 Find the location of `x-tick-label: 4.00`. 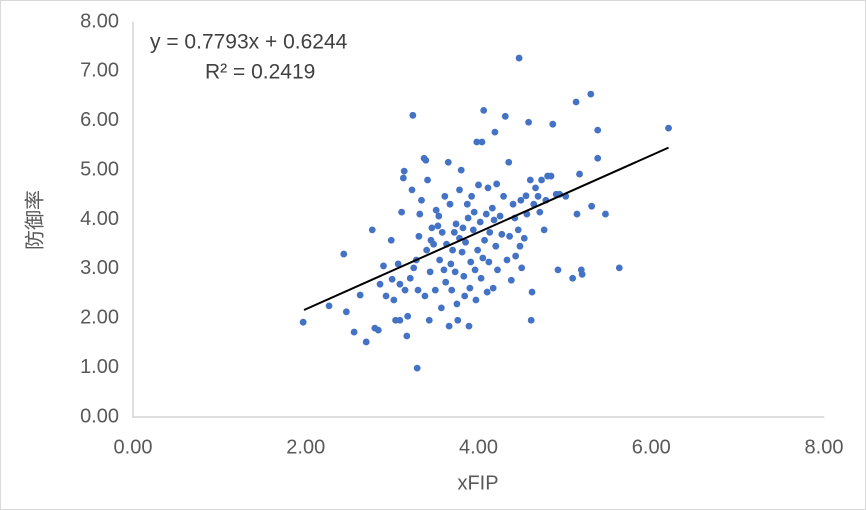

x-tick-label: 4.00 is located at coordinates (478, 447).